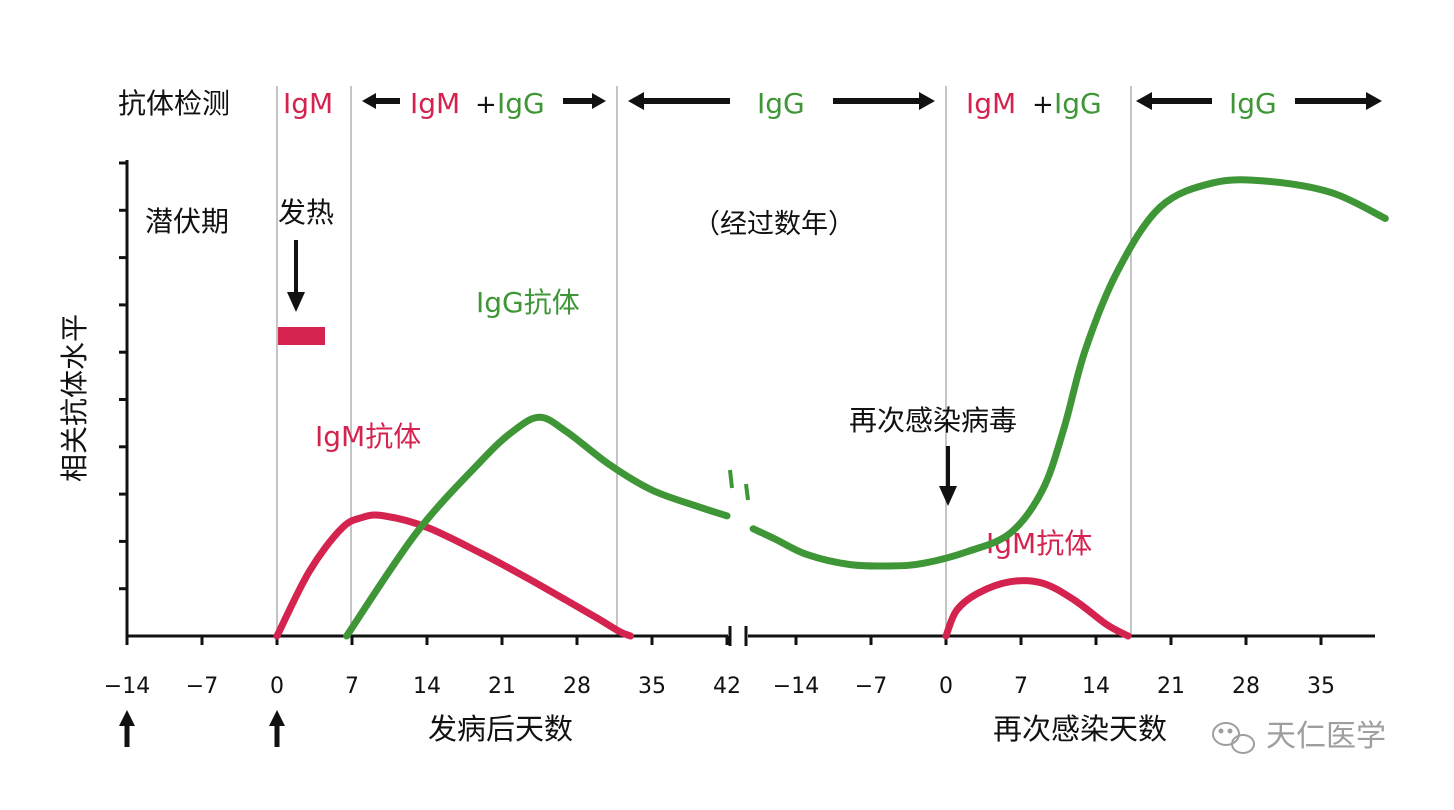 The image size is (1454, 810). Describe the element at coordinates (781, 103) in the screenshot. I see `header-igg-2: IgG` at that location.